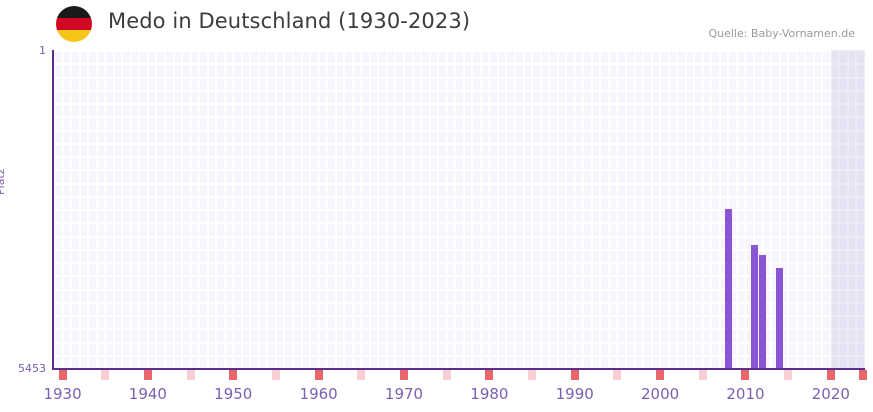 The image size is (873, 412). What do you see at coordinates (147, 394) in the screenshot?
I see `x-axis-label-1940: 1940` at bounding box center [147, 394].